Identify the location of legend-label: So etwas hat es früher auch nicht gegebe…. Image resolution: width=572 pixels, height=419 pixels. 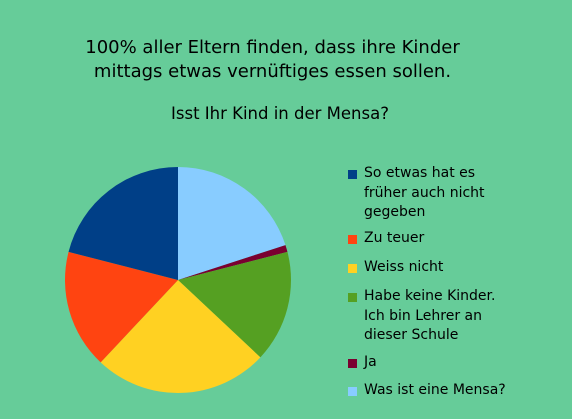
(424, 192).